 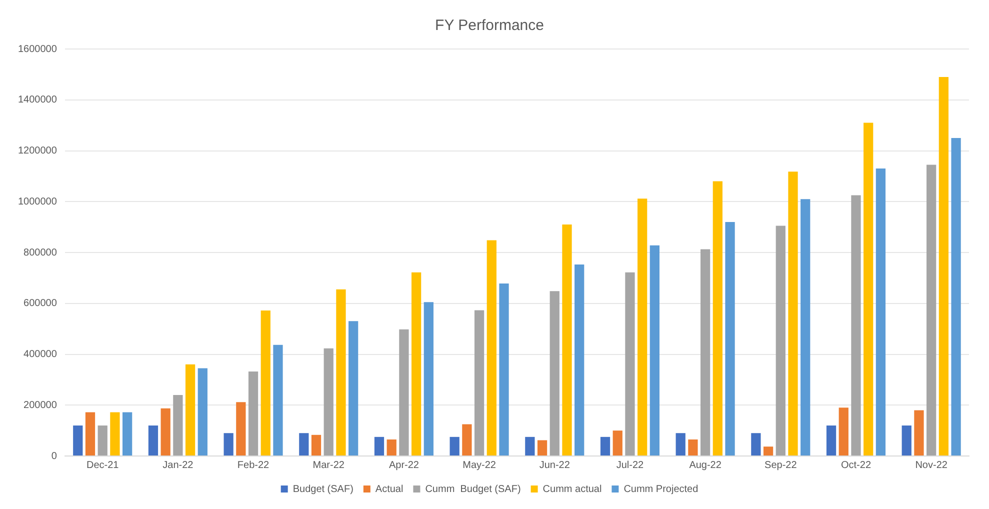 I want to click on y-tick-label: 1000000, so click(x=38, y=202).